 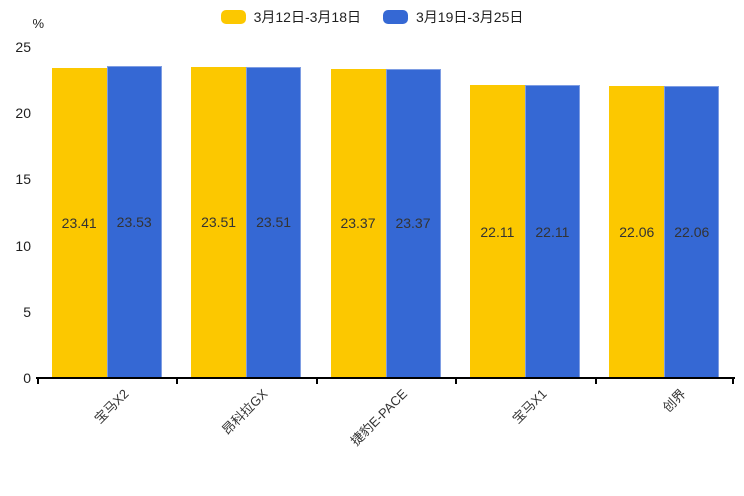 What do you see at coordinates (38, 23) in the screenshot?
I see `y-axis-unit-label: %` at bounding box center [38, 23].